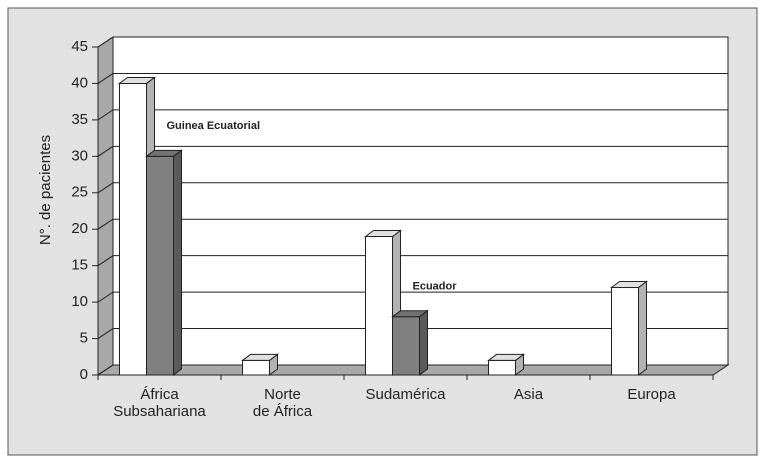 The image size is (765, 467). What do you see at coordinates (159, 403) in the screenshot?
I see `x-tick-label: África Subsahariana` at bounding box center [159, 403].